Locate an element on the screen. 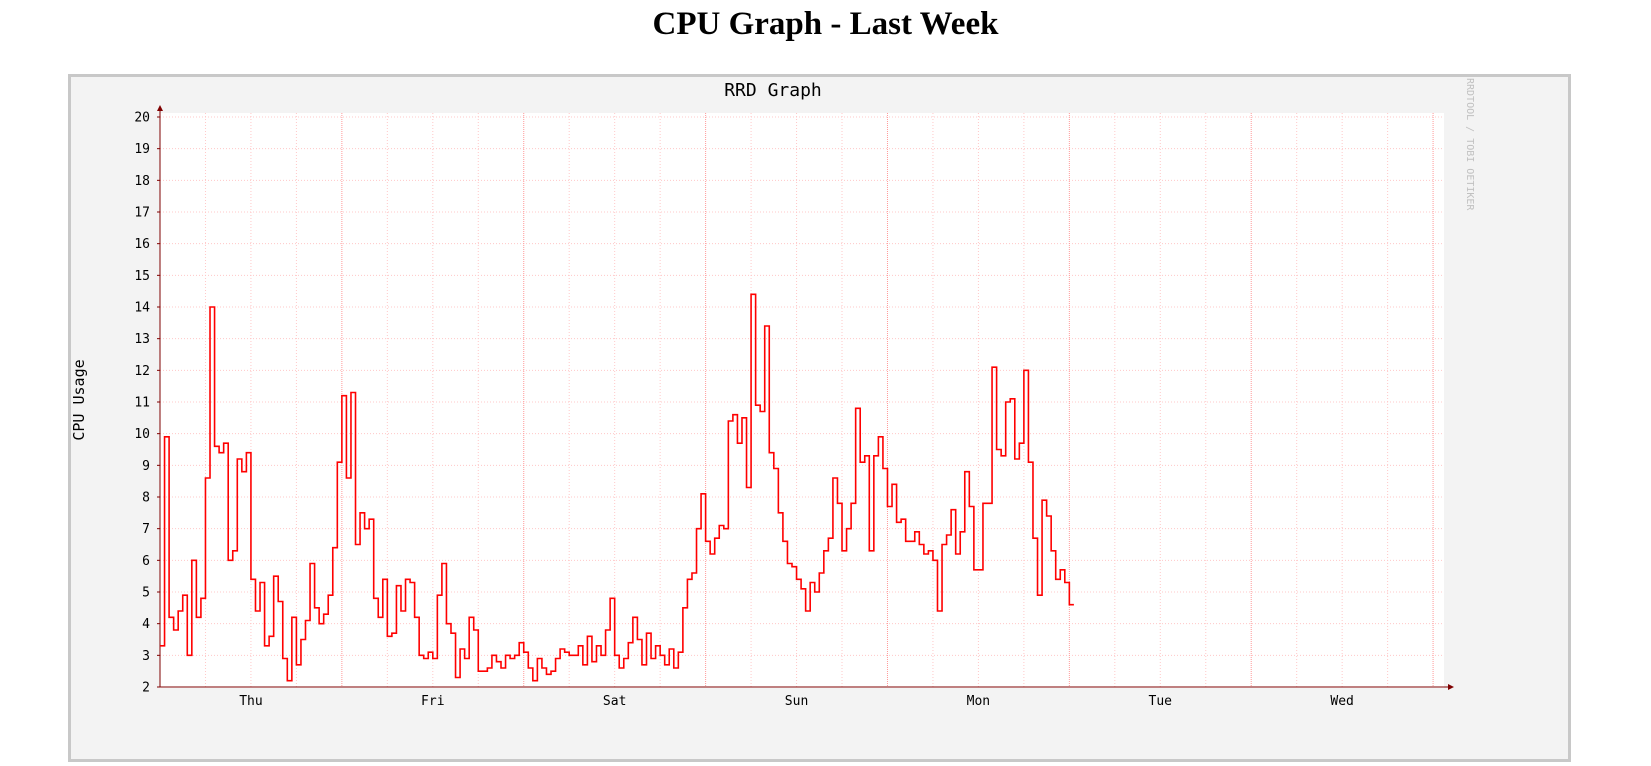 Image resolution: width=1651 pixels, height=766 pixels. x-tick-labels: Thu Fri Sat Sun Mon Tue Wed is located at coordinates (796, 701).